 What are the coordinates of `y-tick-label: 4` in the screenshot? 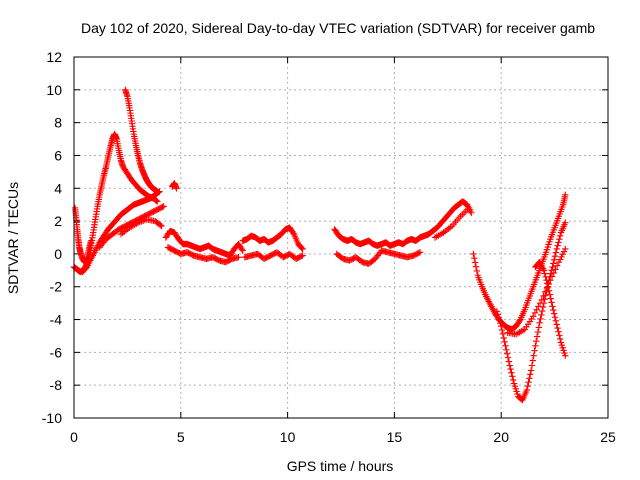 It's located at (58, 188).